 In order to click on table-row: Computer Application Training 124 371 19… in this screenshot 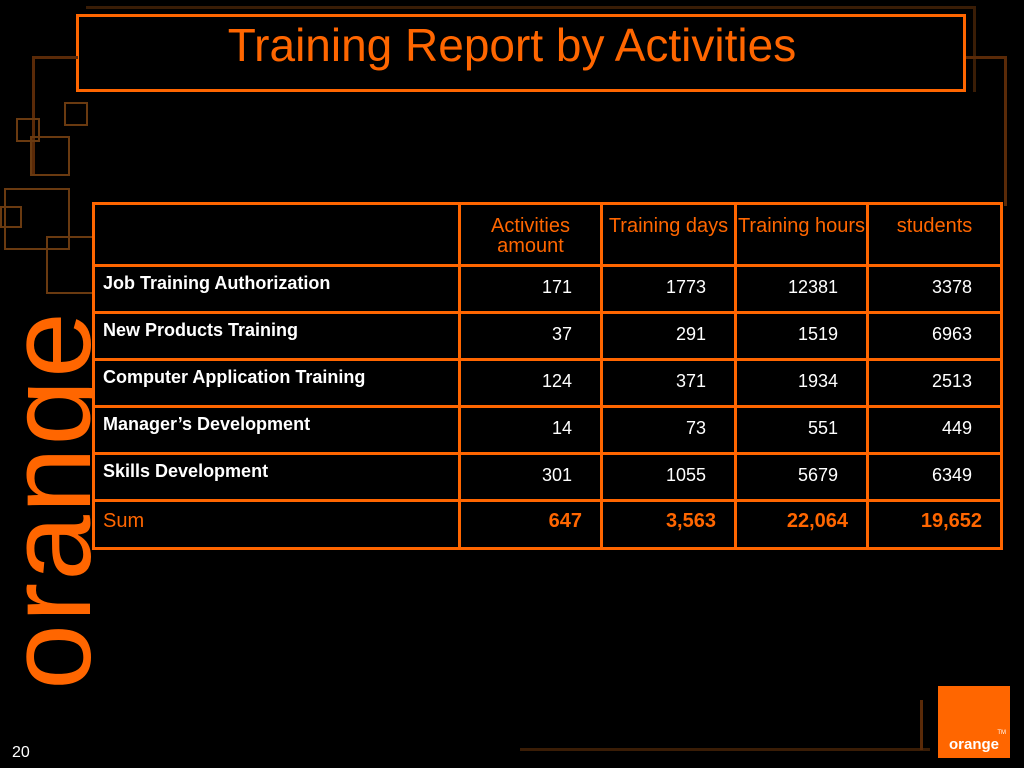, I will do `click(547, 383)`.